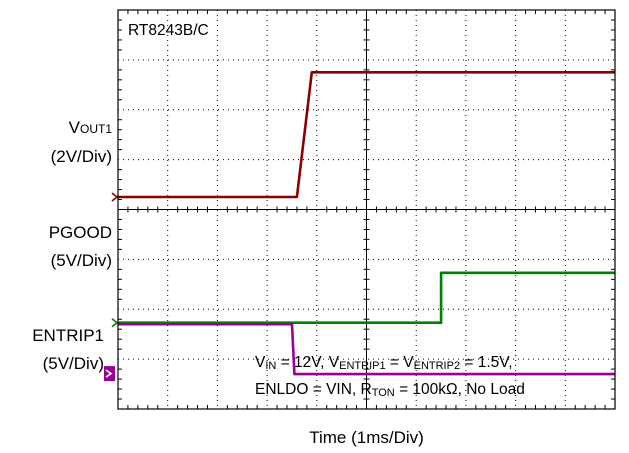 This screenshot has height=453, width=629. What do you see at coordinates (52, 350) in the screenshot?
I see `entrip-label: ENTRIP1 (5V/Div)` at bounding box center [52, 350].